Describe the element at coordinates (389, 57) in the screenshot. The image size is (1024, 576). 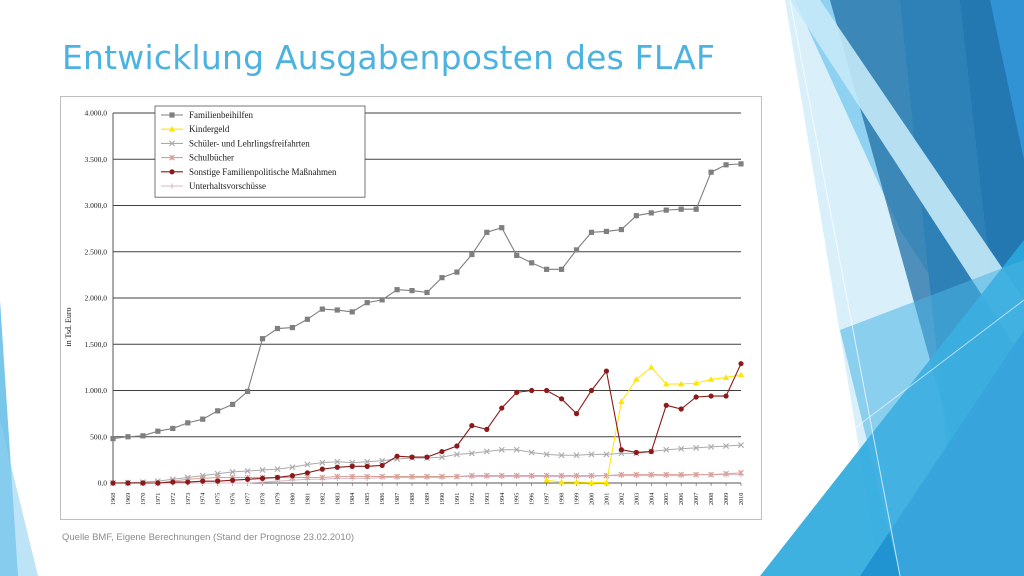
I see `slide-title: Entwicklung Ausgabenposten des FLAF` at that location.